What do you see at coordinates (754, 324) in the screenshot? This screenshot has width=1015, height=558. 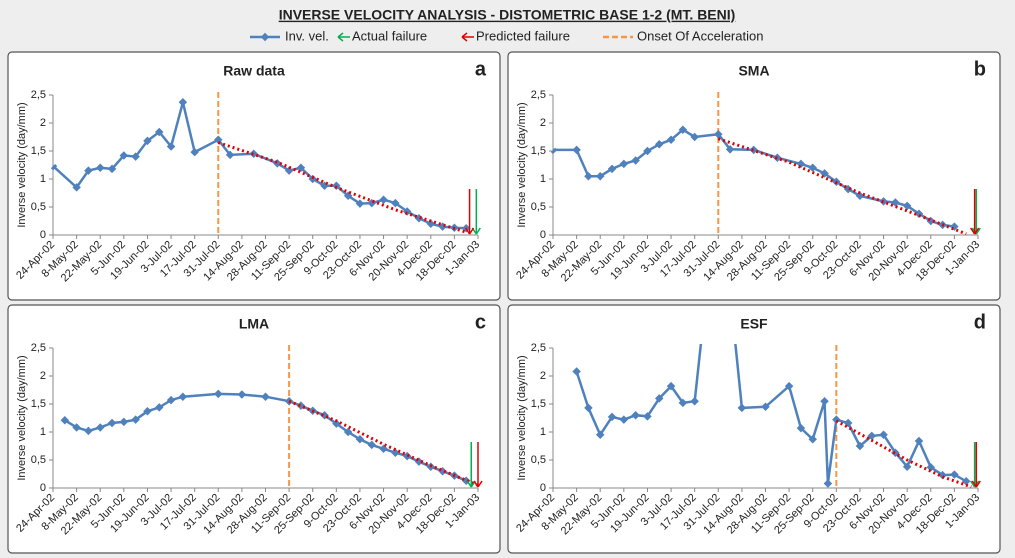 I see `panel-title: ESF` at bounding box center [754, 324].